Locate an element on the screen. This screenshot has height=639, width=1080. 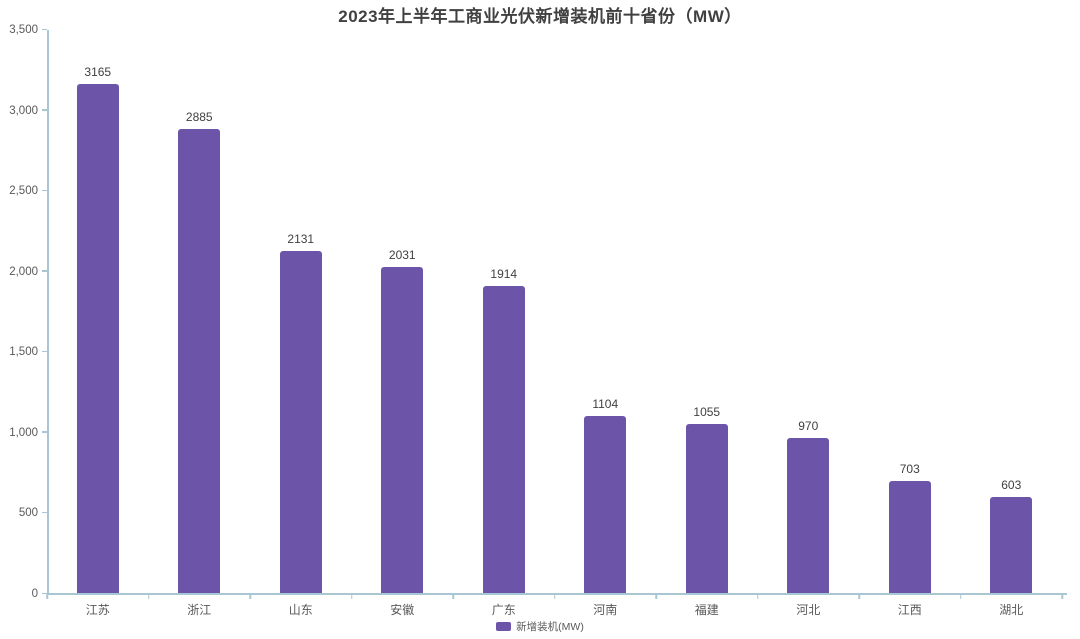
bar-slot: 970 河北 is located at coordinates (809, 323).